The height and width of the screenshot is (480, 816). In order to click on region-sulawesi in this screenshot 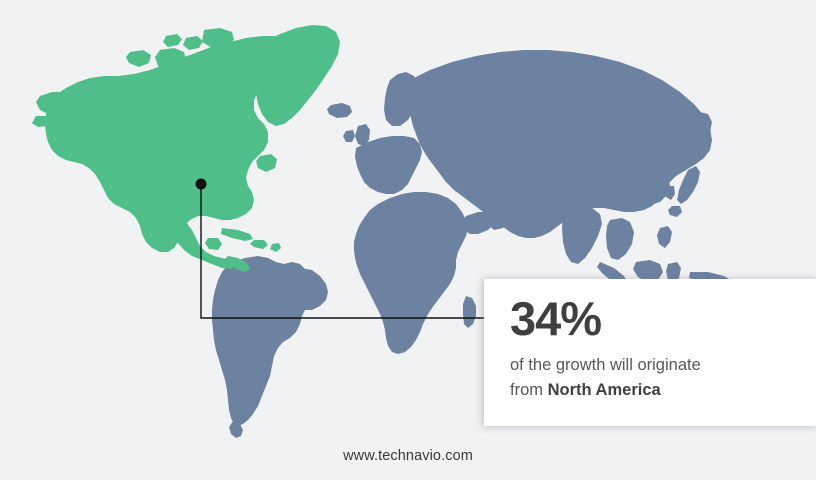, I will do `click(673, 273)`.